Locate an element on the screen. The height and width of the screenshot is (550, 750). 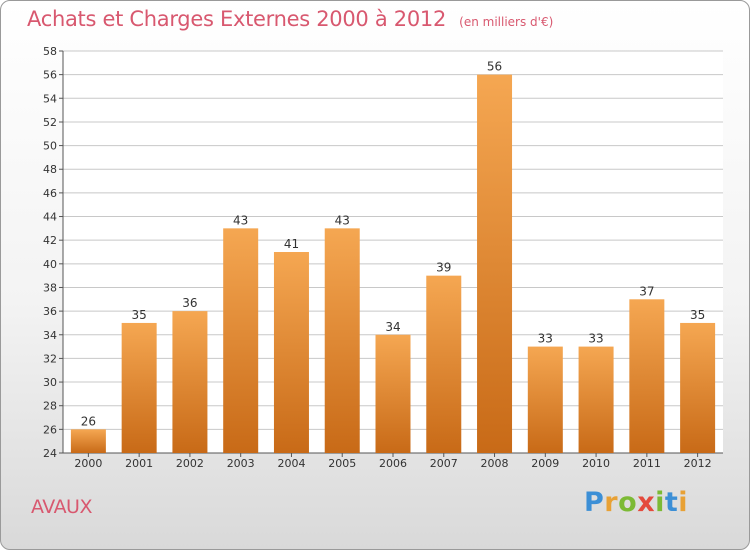
y-tick-label: 52 is located at coordinates (50, 122).